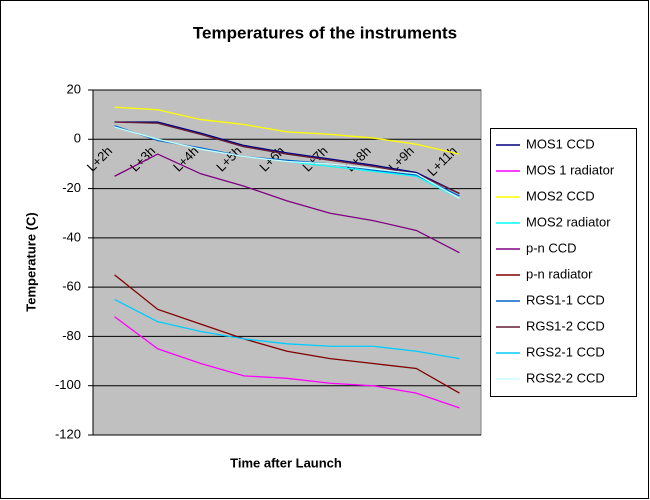 Image resolution: width=650 pixels, height=500 pixels. I want to click on y-tick-label: -40, so click(71, 236).